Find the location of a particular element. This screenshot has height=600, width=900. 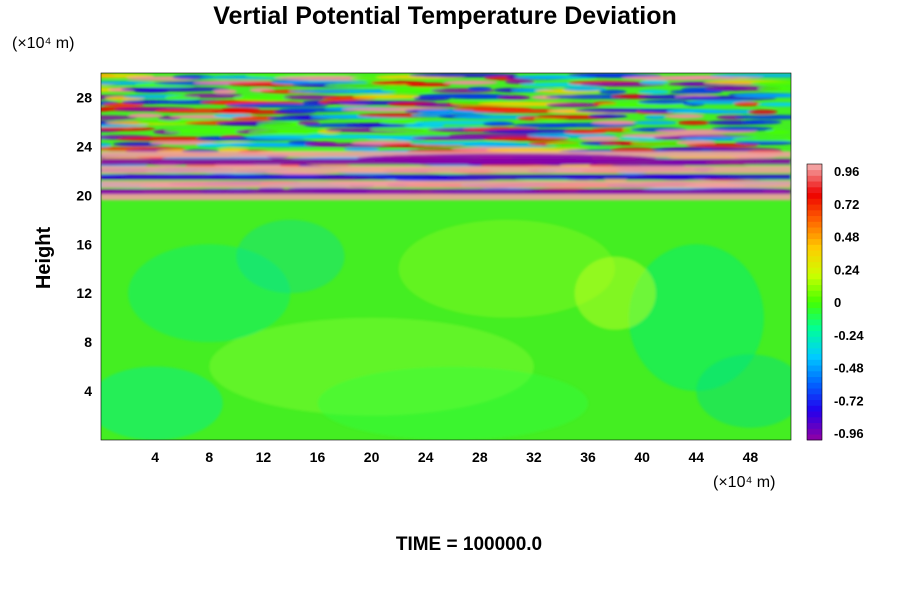

x-tick-label: 12 is located at coordinates (264, 457).